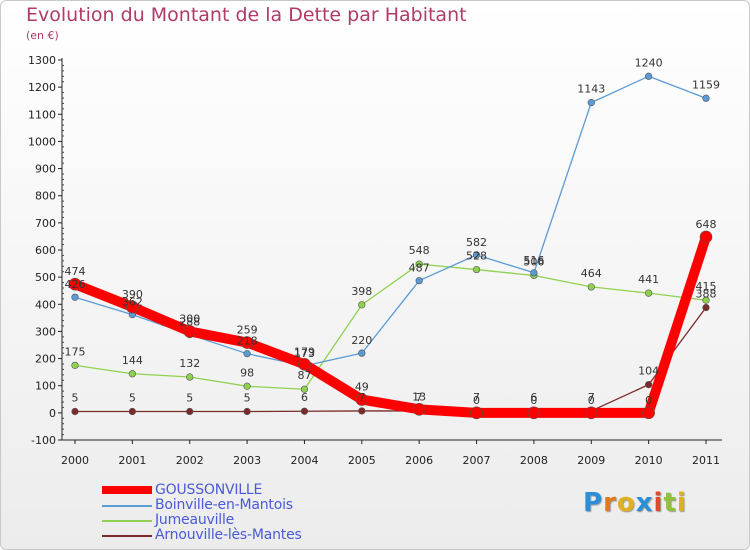  Describe the element at coordinates (362, 460) in the screenshot. I see `x-tick-label: 2005` at that location.